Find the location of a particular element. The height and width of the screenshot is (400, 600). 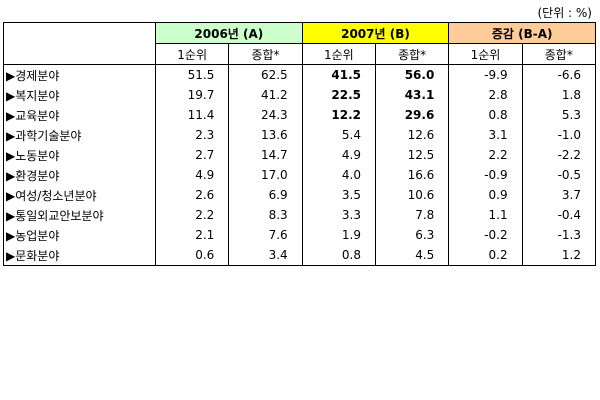

value-cell: 22.5 is located at coordinates (338, 95).